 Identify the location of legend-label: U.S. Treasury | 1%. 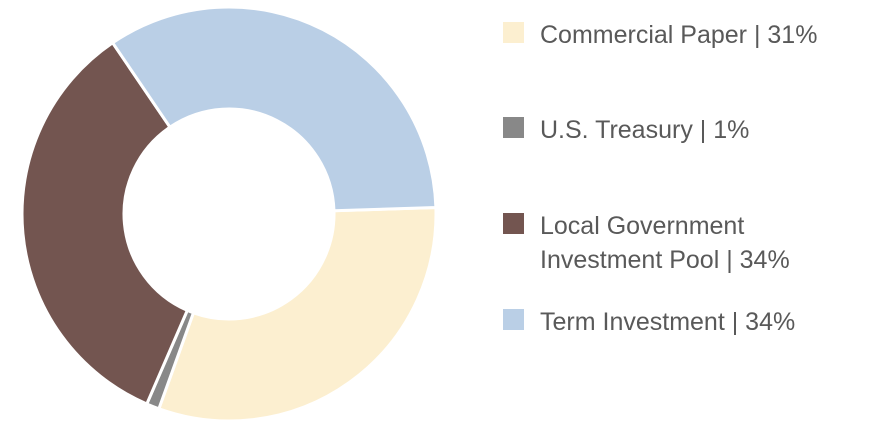
(645, 130).